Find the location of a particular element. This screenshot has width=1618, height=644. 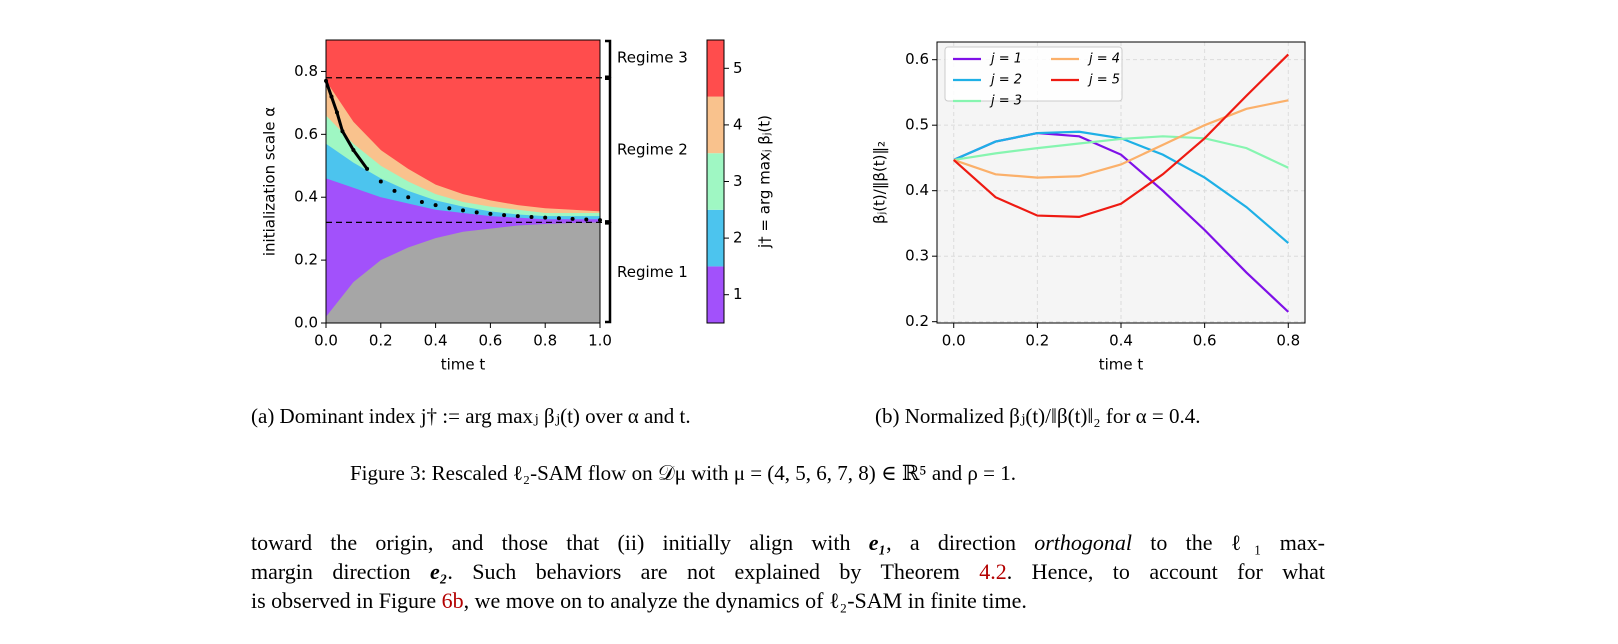

y-tick-label: 0.3 is located at coordinates (917, 256).